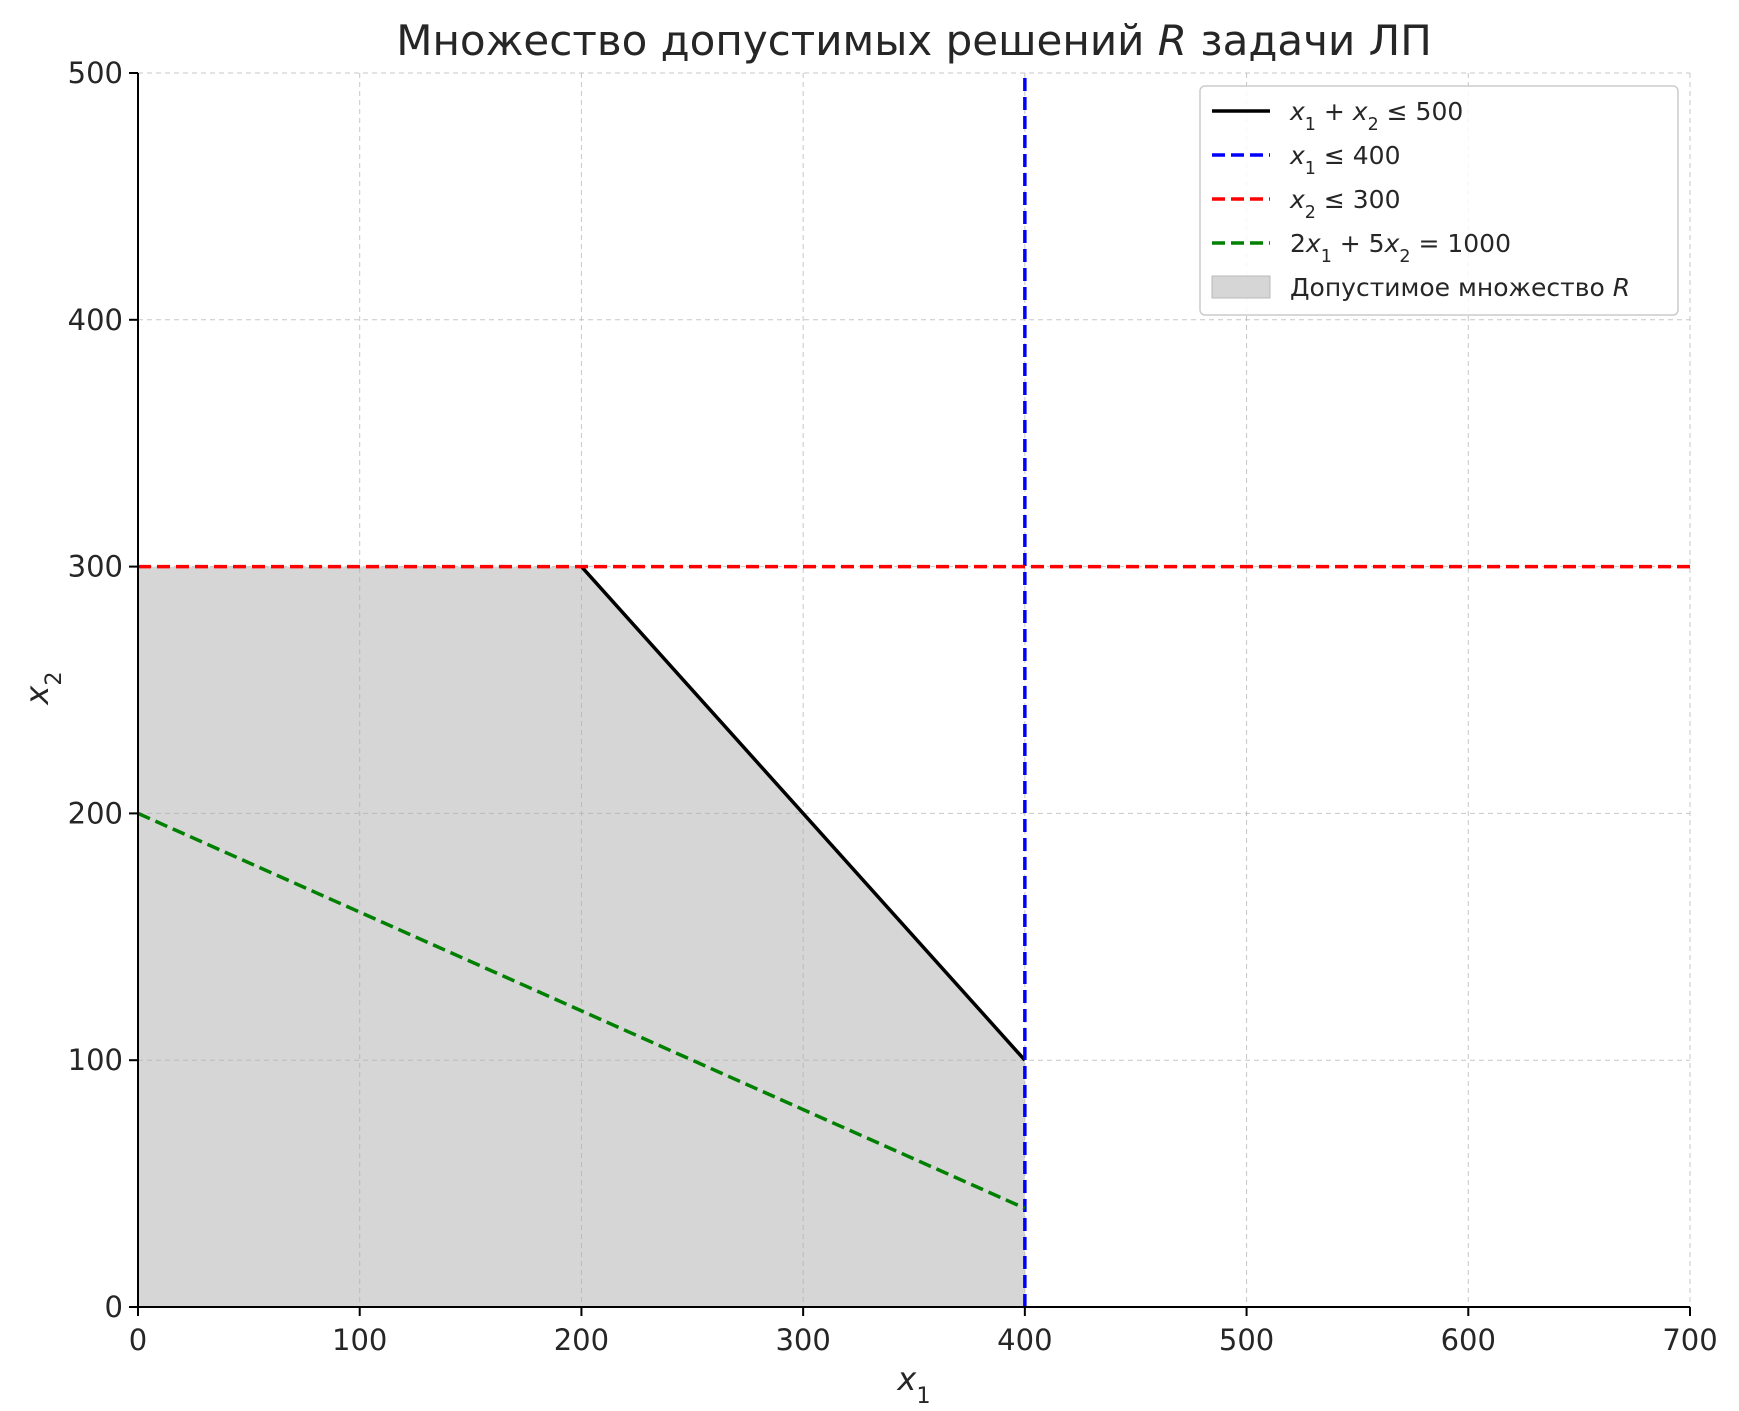 The height and width of the screenshot is (1411, 1739). I want to click on x-tick-label: 500, so click(1246, 1340).